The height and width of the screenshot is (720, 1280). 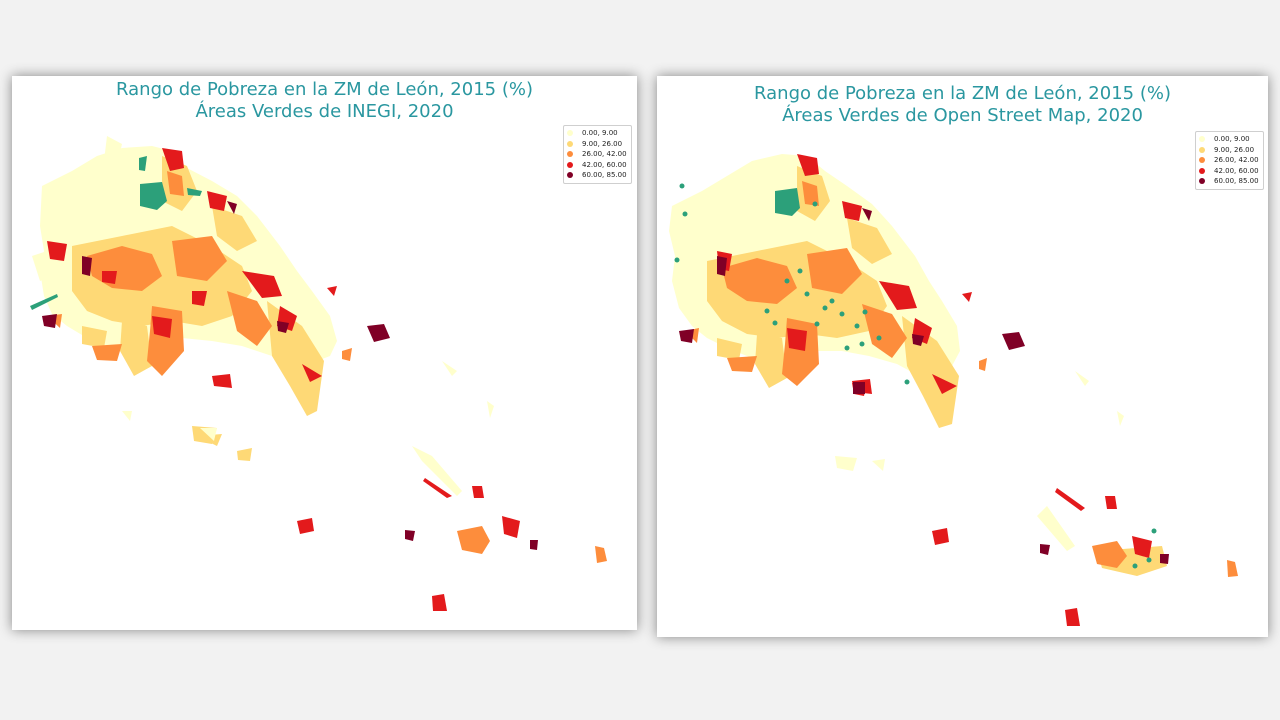 I want to click on map-title-line2: Áreas Verdes de Open Street Map, 2020, so click(x=962, y=115).